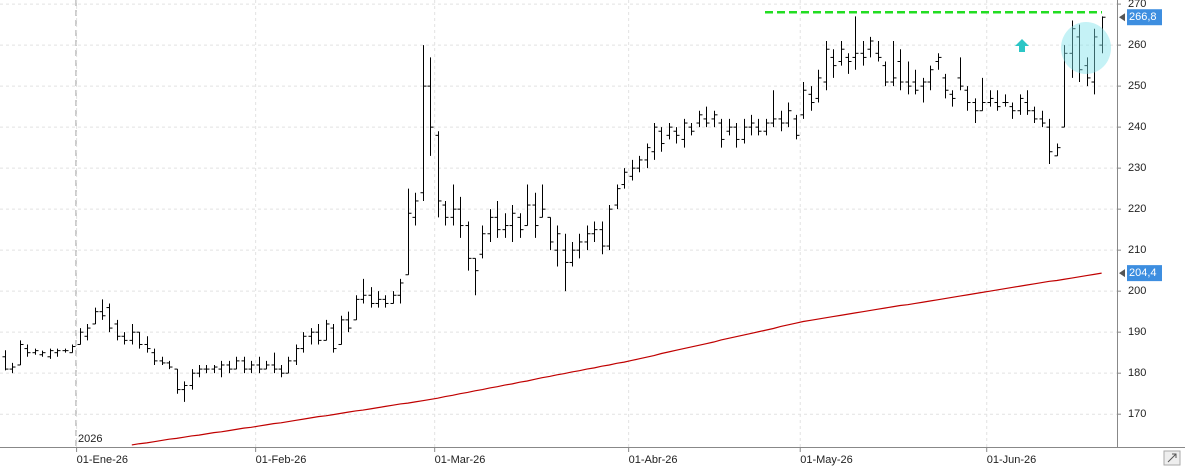  I want to click on y-tick-label: 220, so click(1137, 209).